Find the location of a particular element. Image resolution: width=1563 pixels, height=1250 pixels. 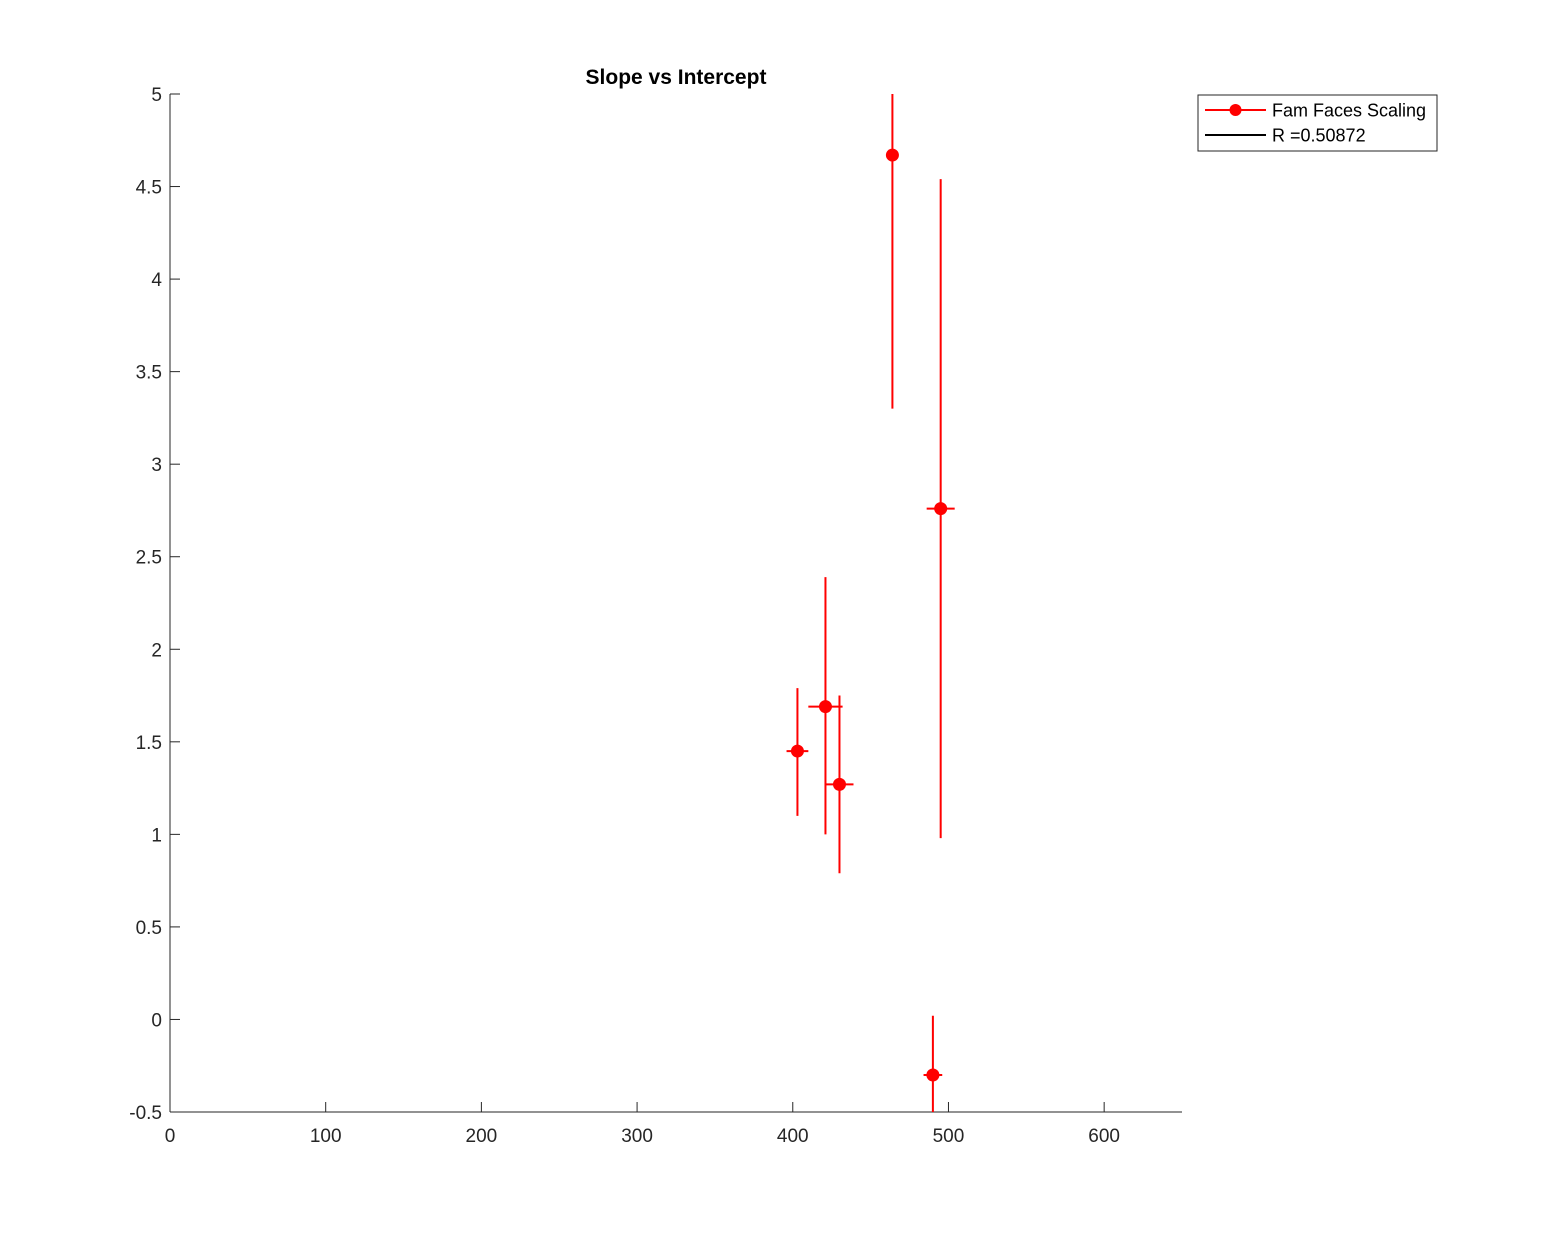

y-tick-label: 2.5 is located at coordinates (149, 558).